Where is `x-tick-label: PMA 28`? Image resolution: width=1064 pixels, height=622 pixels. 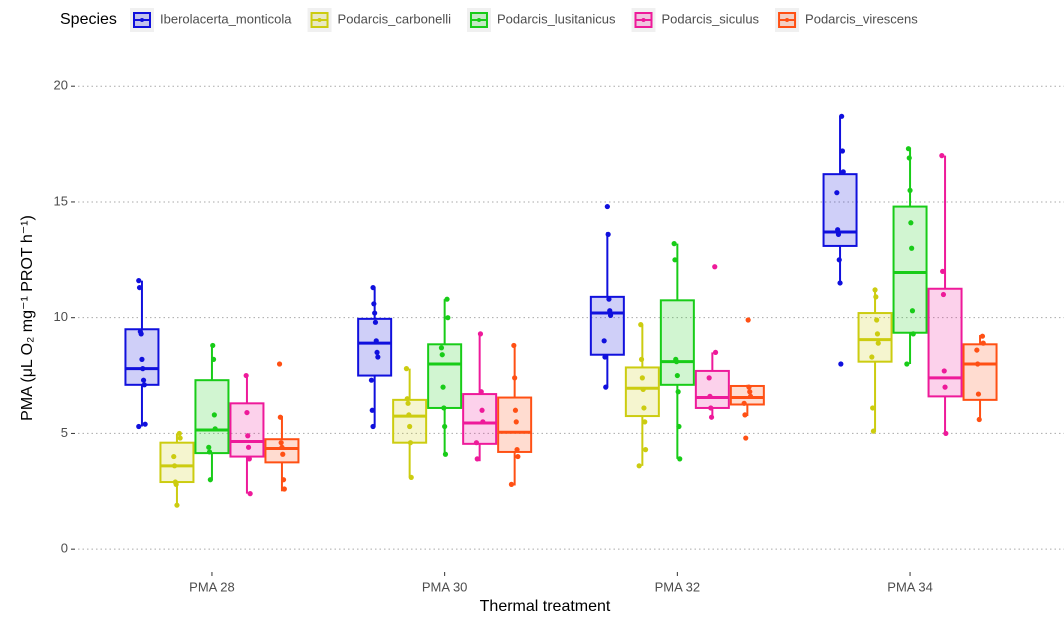
x-tick-label: PMA 28 is located at coordinates (212, 586).